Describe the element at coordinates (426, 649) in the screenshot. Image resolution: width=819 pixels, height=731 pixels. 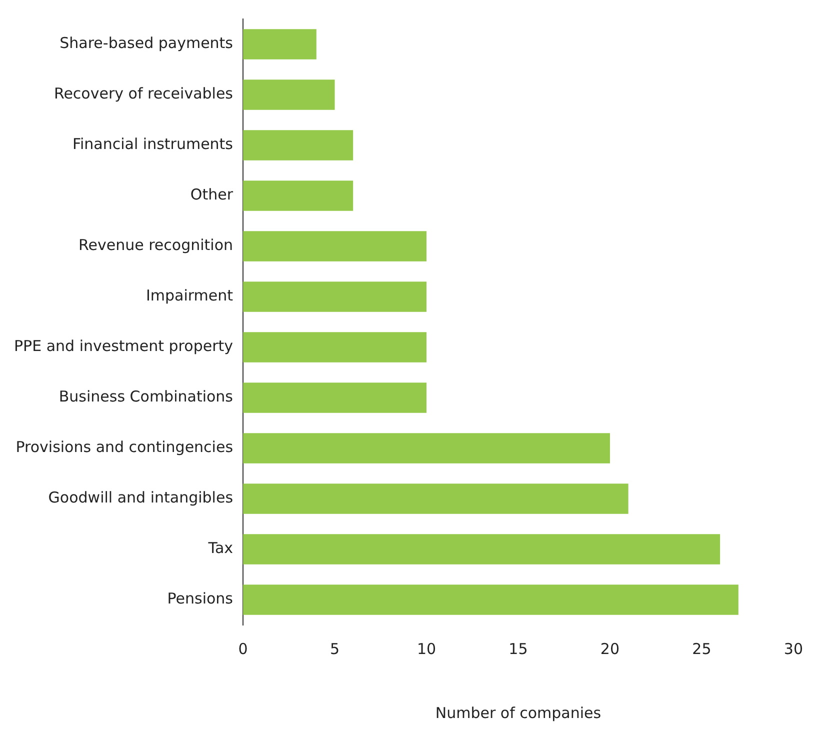
I see `x-tick-label: 10` at that location.